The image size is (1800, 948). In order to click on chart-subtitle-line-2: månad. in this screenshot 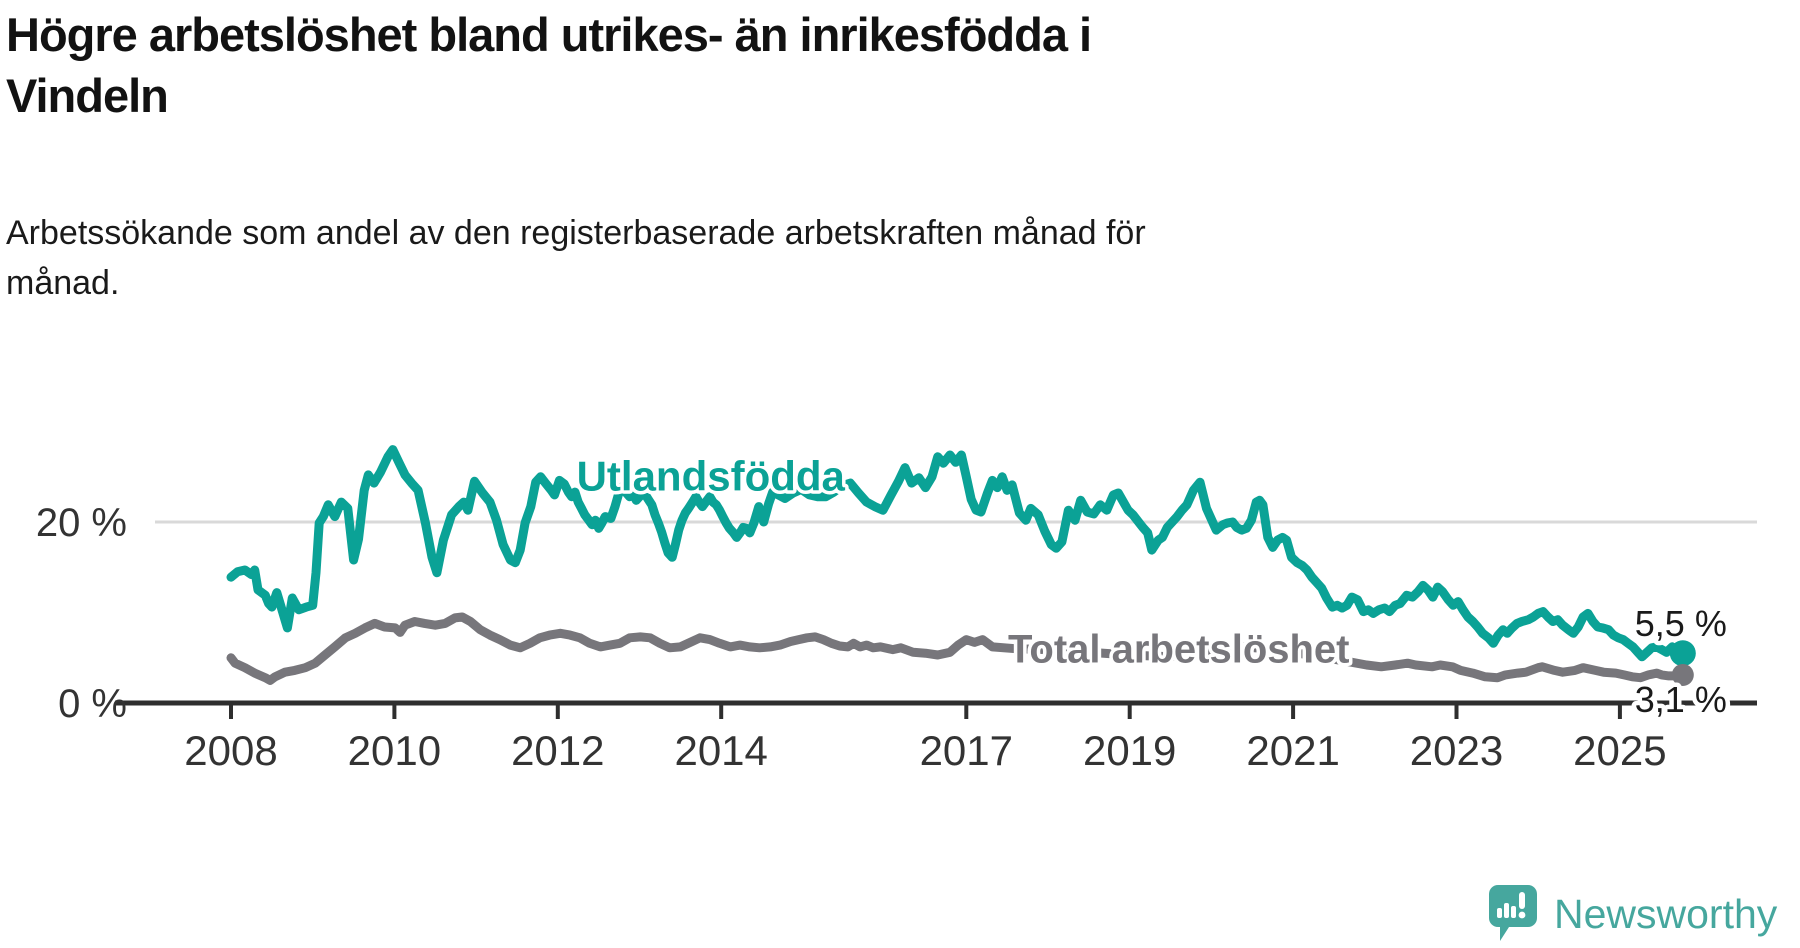, I will do `click(63, 283)`.